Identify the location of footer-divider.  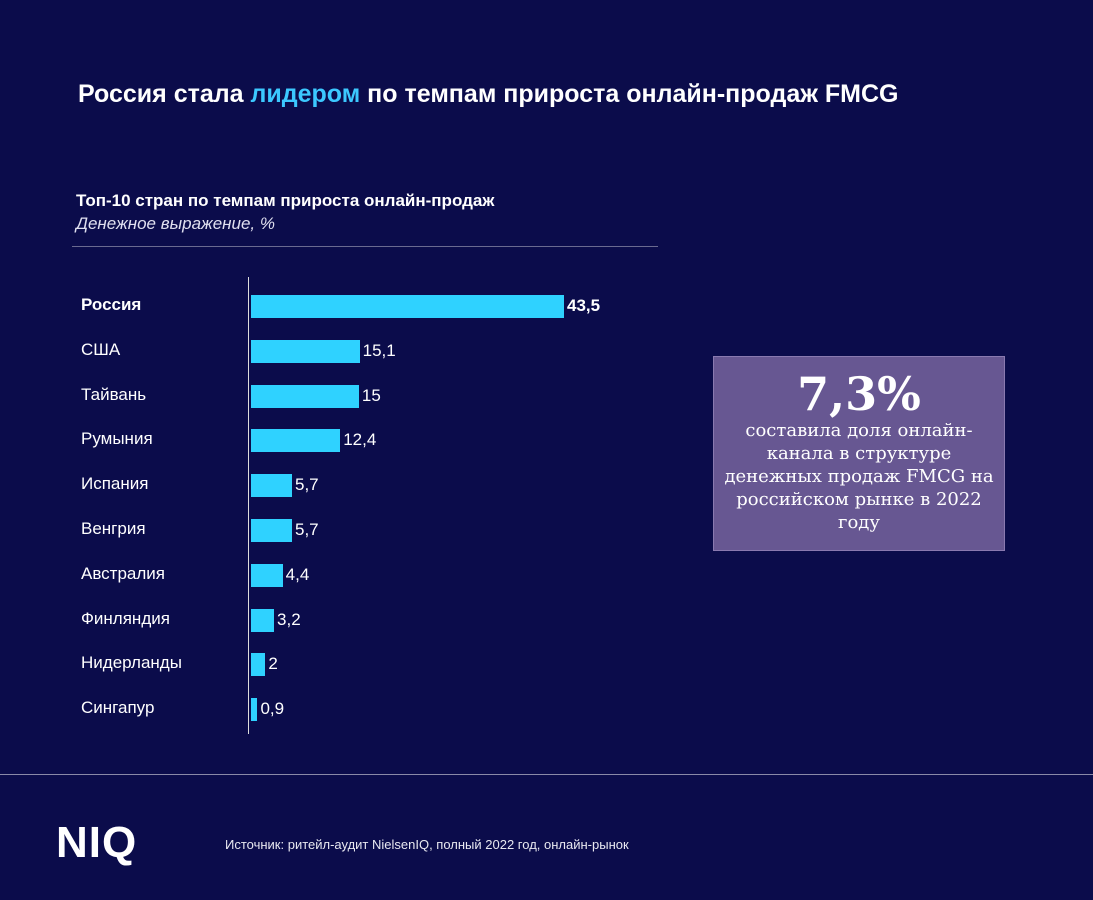
(546, 774).